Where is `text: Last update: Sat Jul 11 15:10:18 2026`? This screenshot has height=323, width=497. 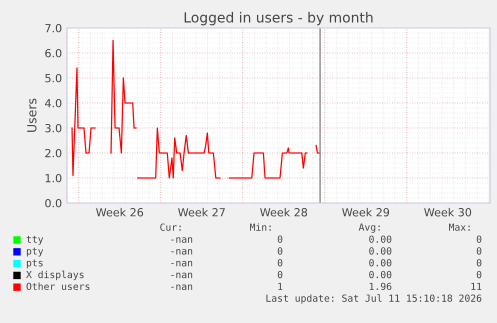 text: Last update: Sat Jul 11 15:10:18 2026 is located at coordinates (374, 299).